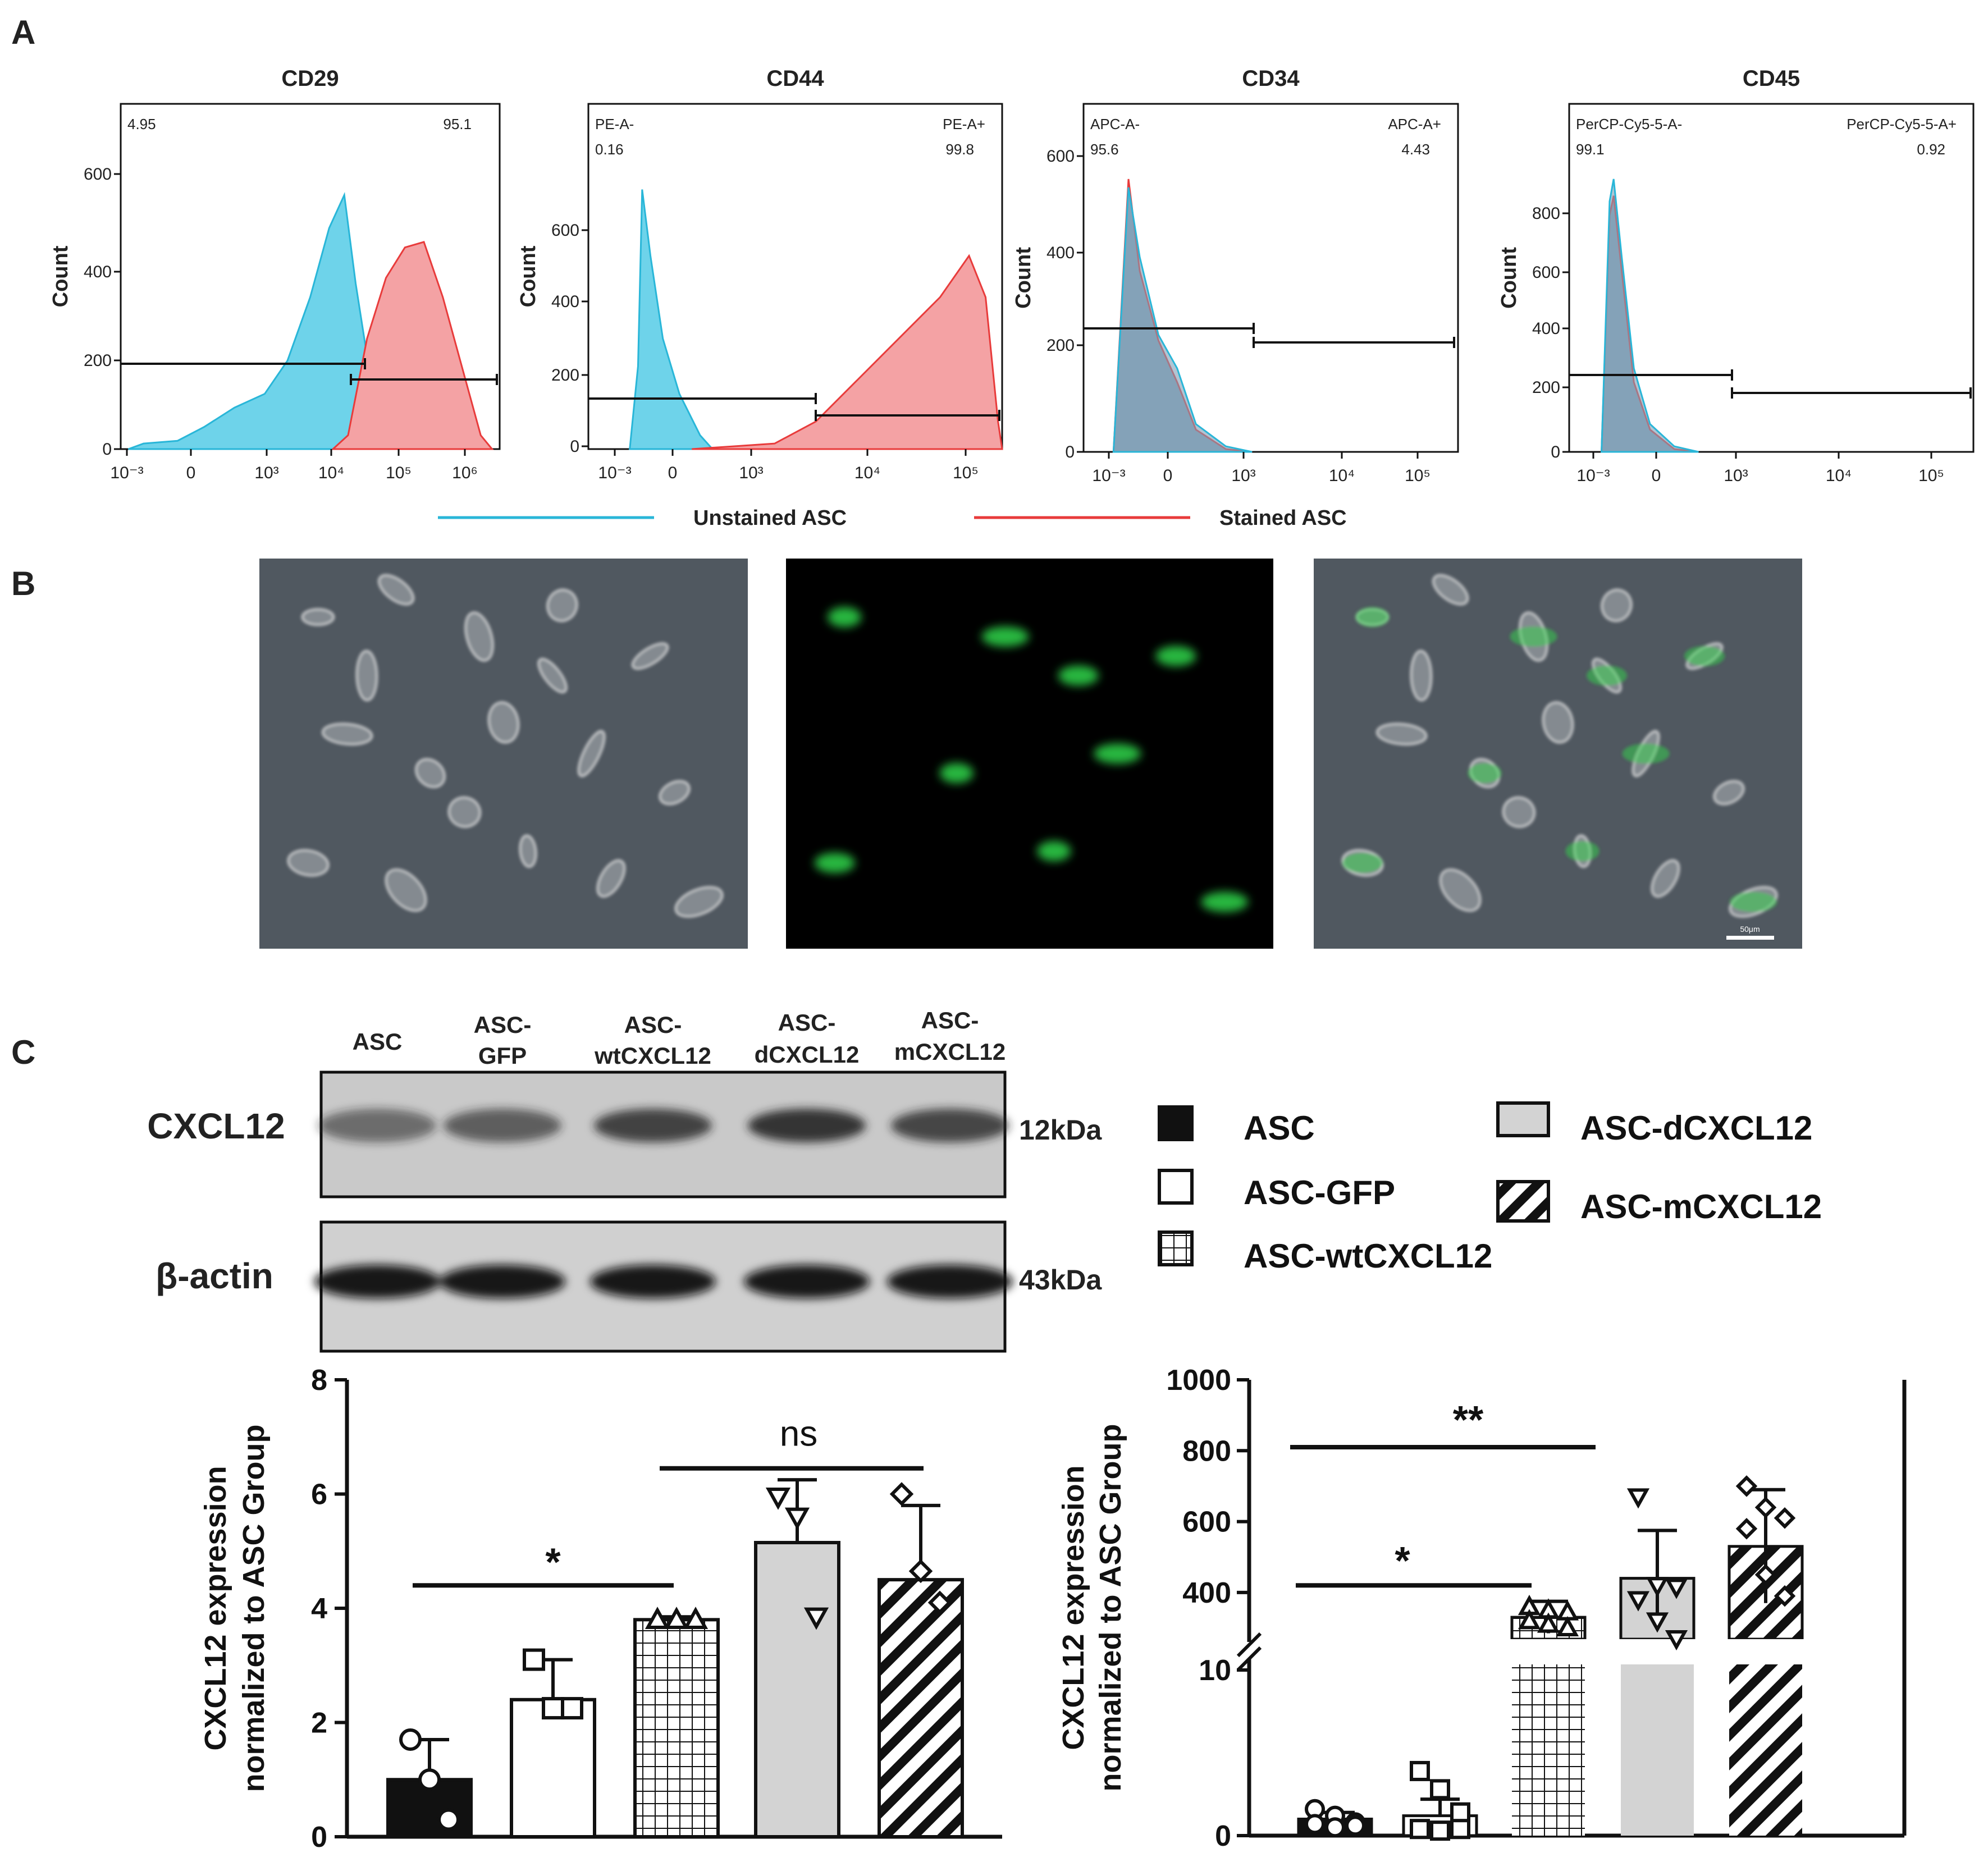 The height and width of the screenshot is (1862, 1988). What do you see at coordinates (23, 583) in the screenshot?
I see `panel-letter-b: B` at bounding box center [23, 583].